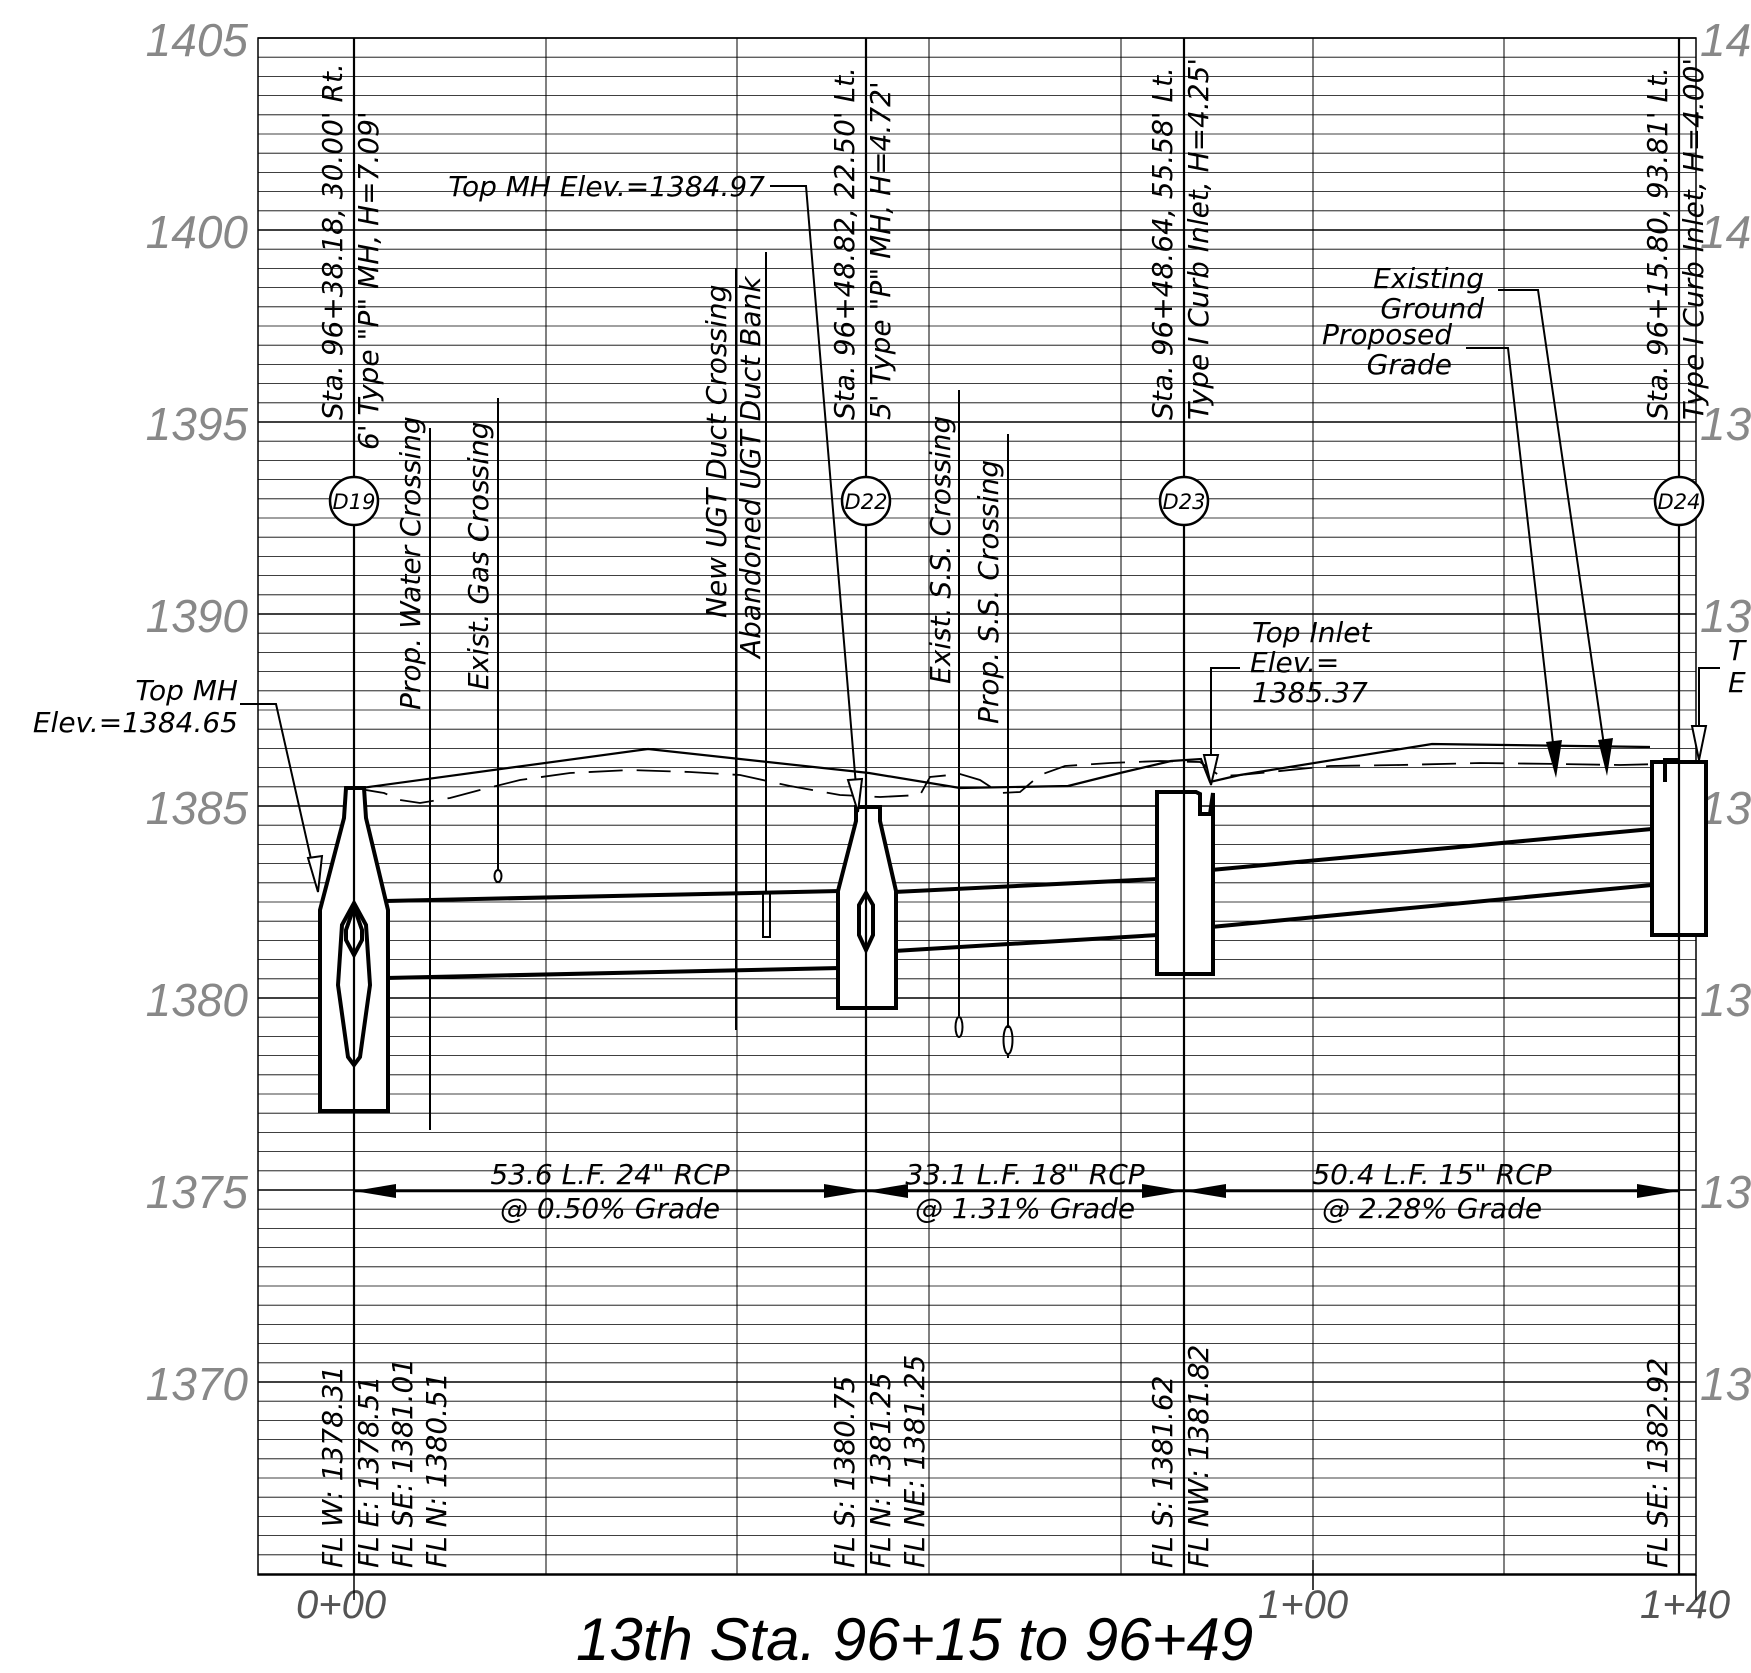 Image resolution: width=1751 pixels, height=1673 pixels. I want to click on fl-label: FL N: 1381.25, so click(880, 1470).